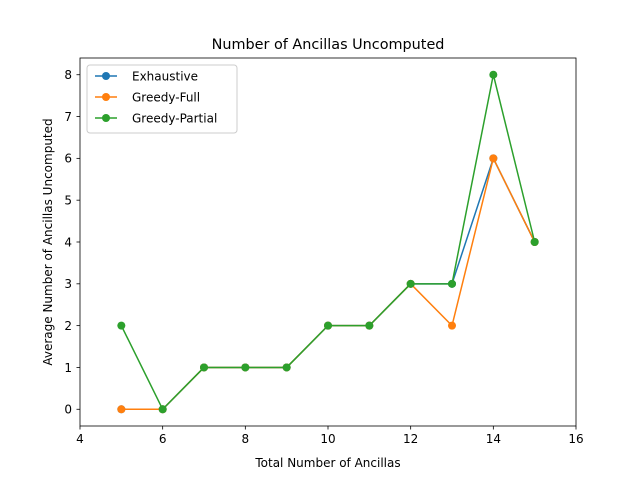 This screenshot has height=480, width=640. What do you see at coordinates (328, 45) in the screenshot?
I see `chart-title: Number of Ancillas Uncomputed` at bounding box center [328, 45].